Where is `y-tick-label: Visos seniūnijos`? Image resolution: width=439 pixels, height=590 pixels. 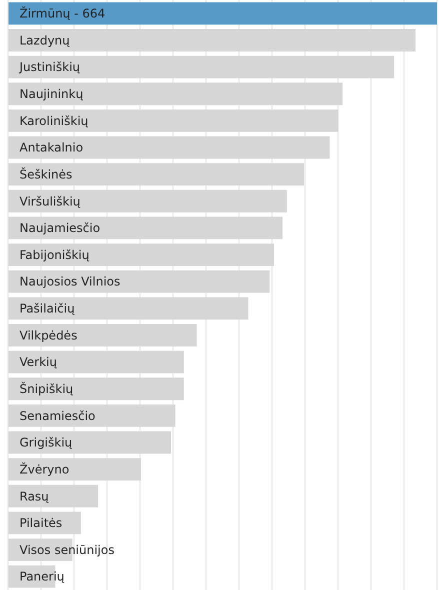
y-tick-label: Visos seniūnijos is located at coordinates (67, 549).